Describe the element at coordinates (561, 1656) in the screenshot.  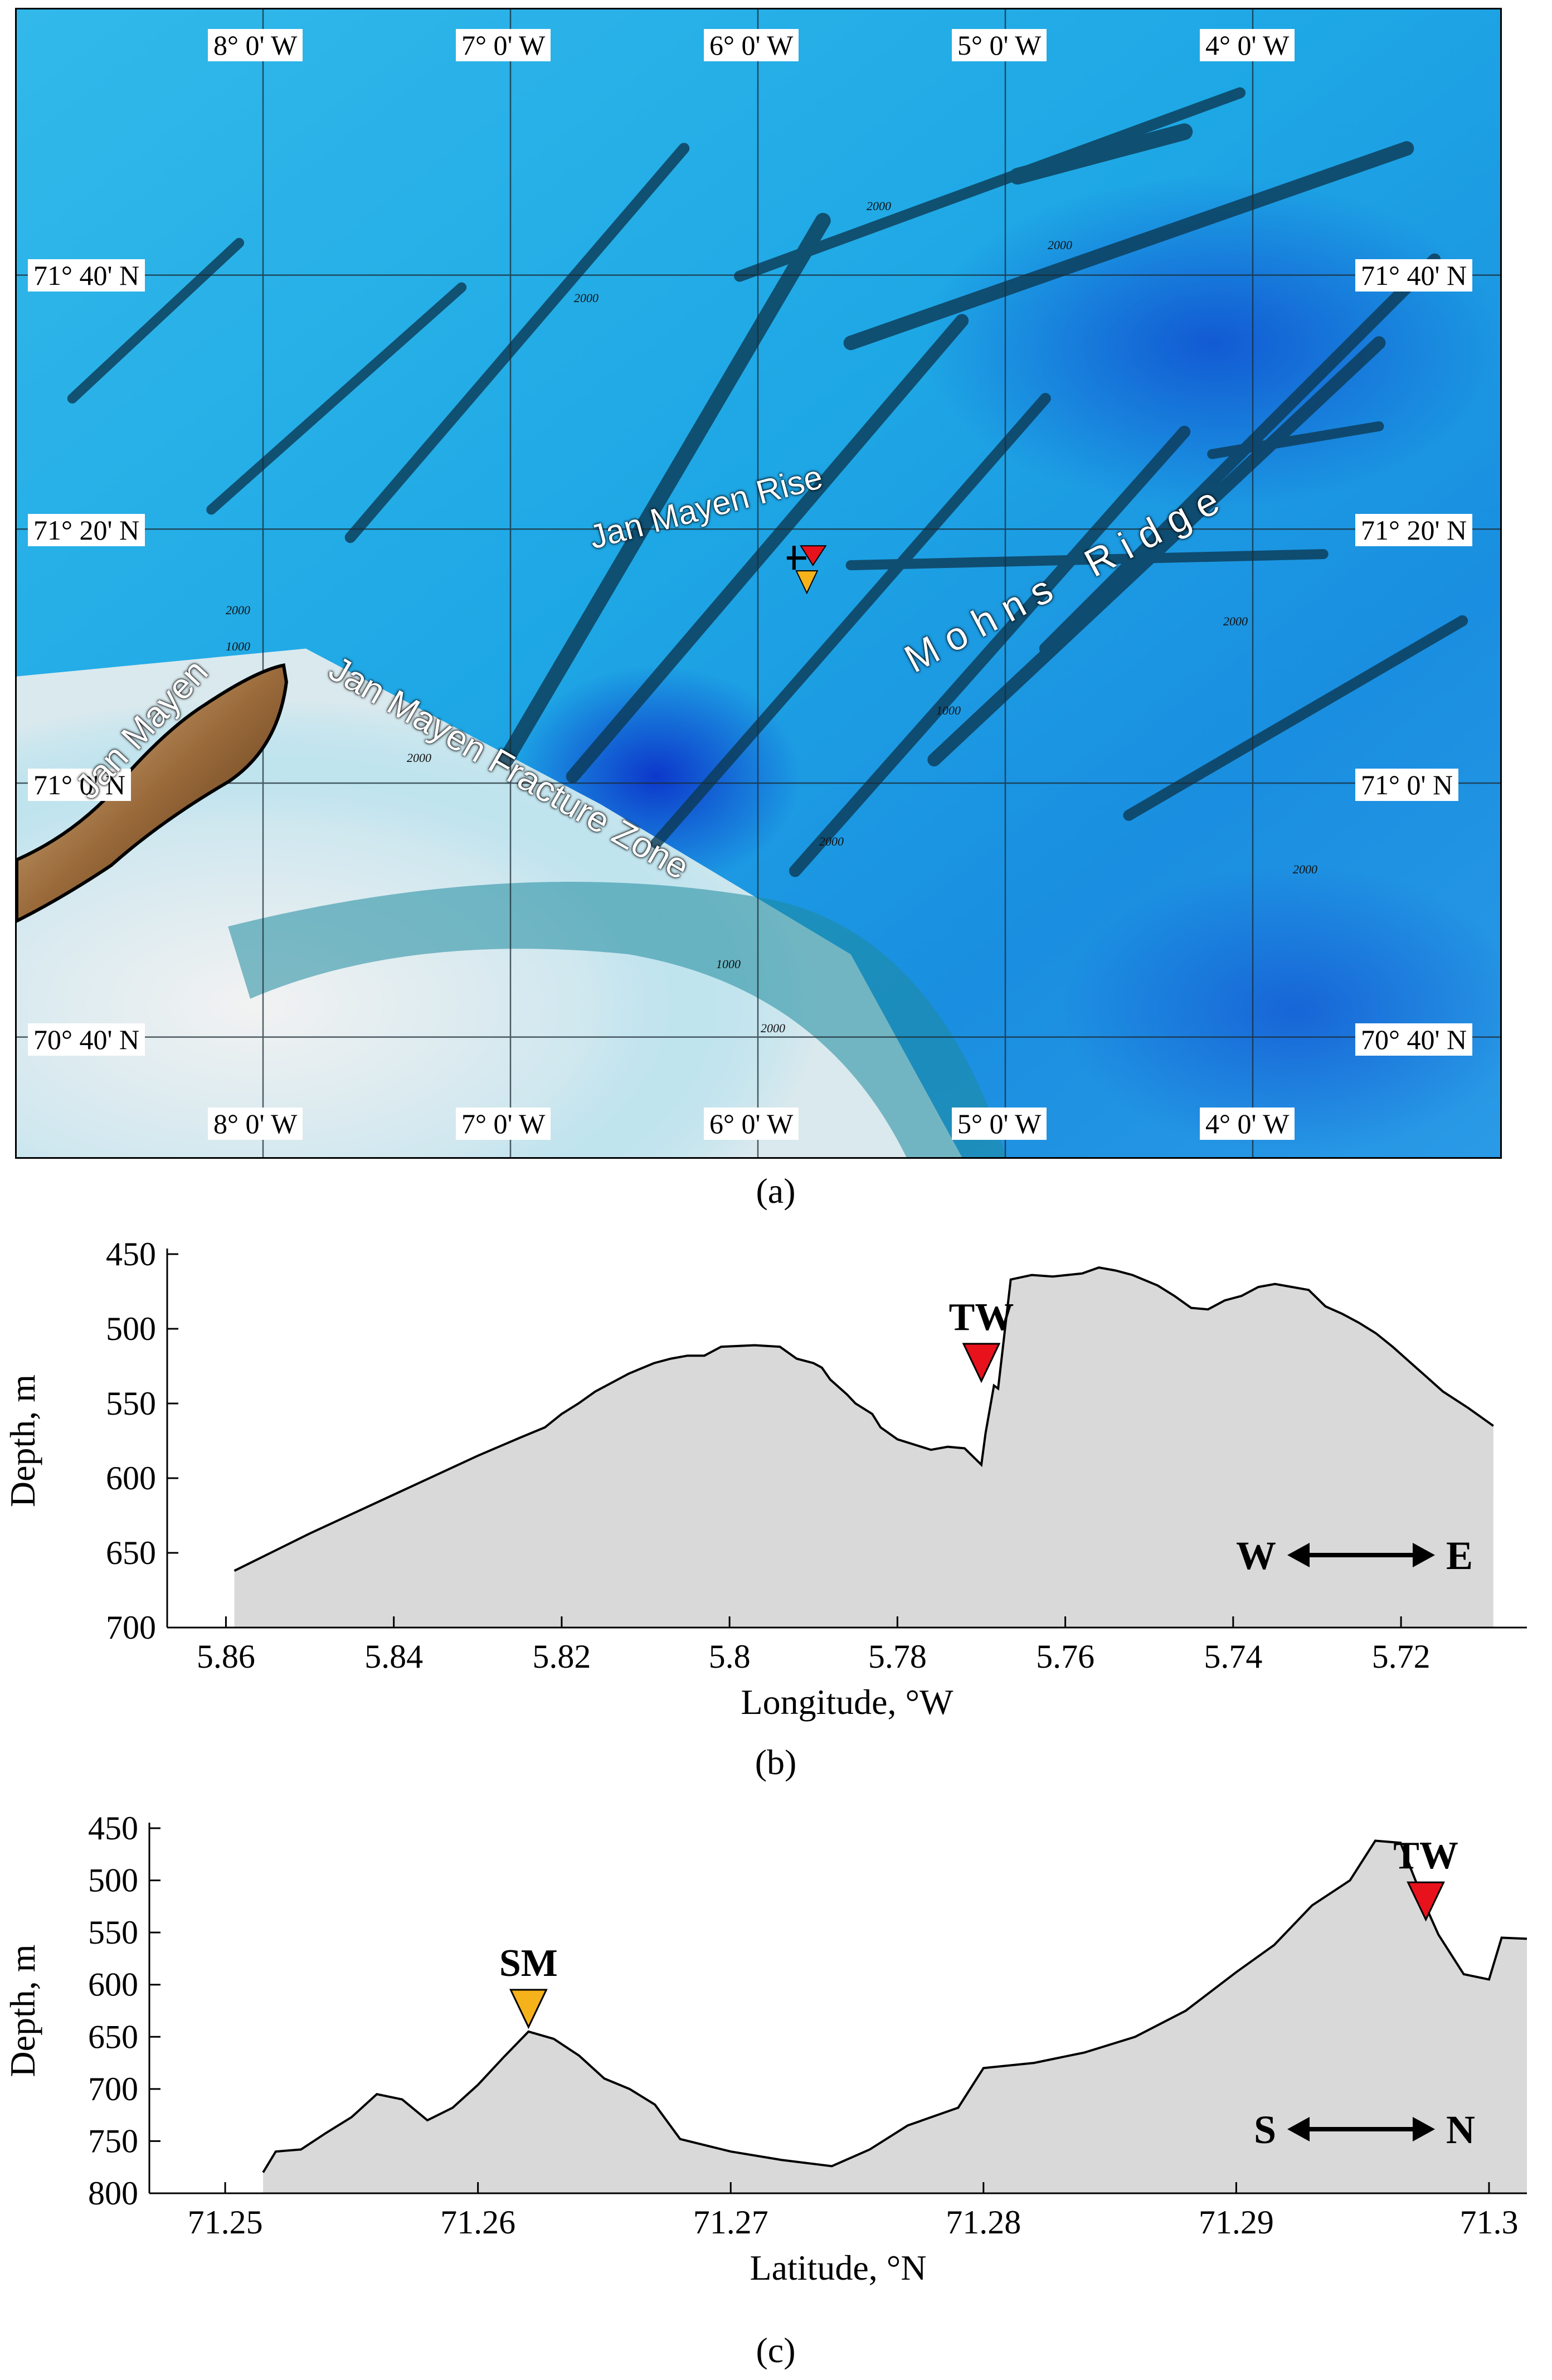
I see `x-tick-label: 5.82` at that location.